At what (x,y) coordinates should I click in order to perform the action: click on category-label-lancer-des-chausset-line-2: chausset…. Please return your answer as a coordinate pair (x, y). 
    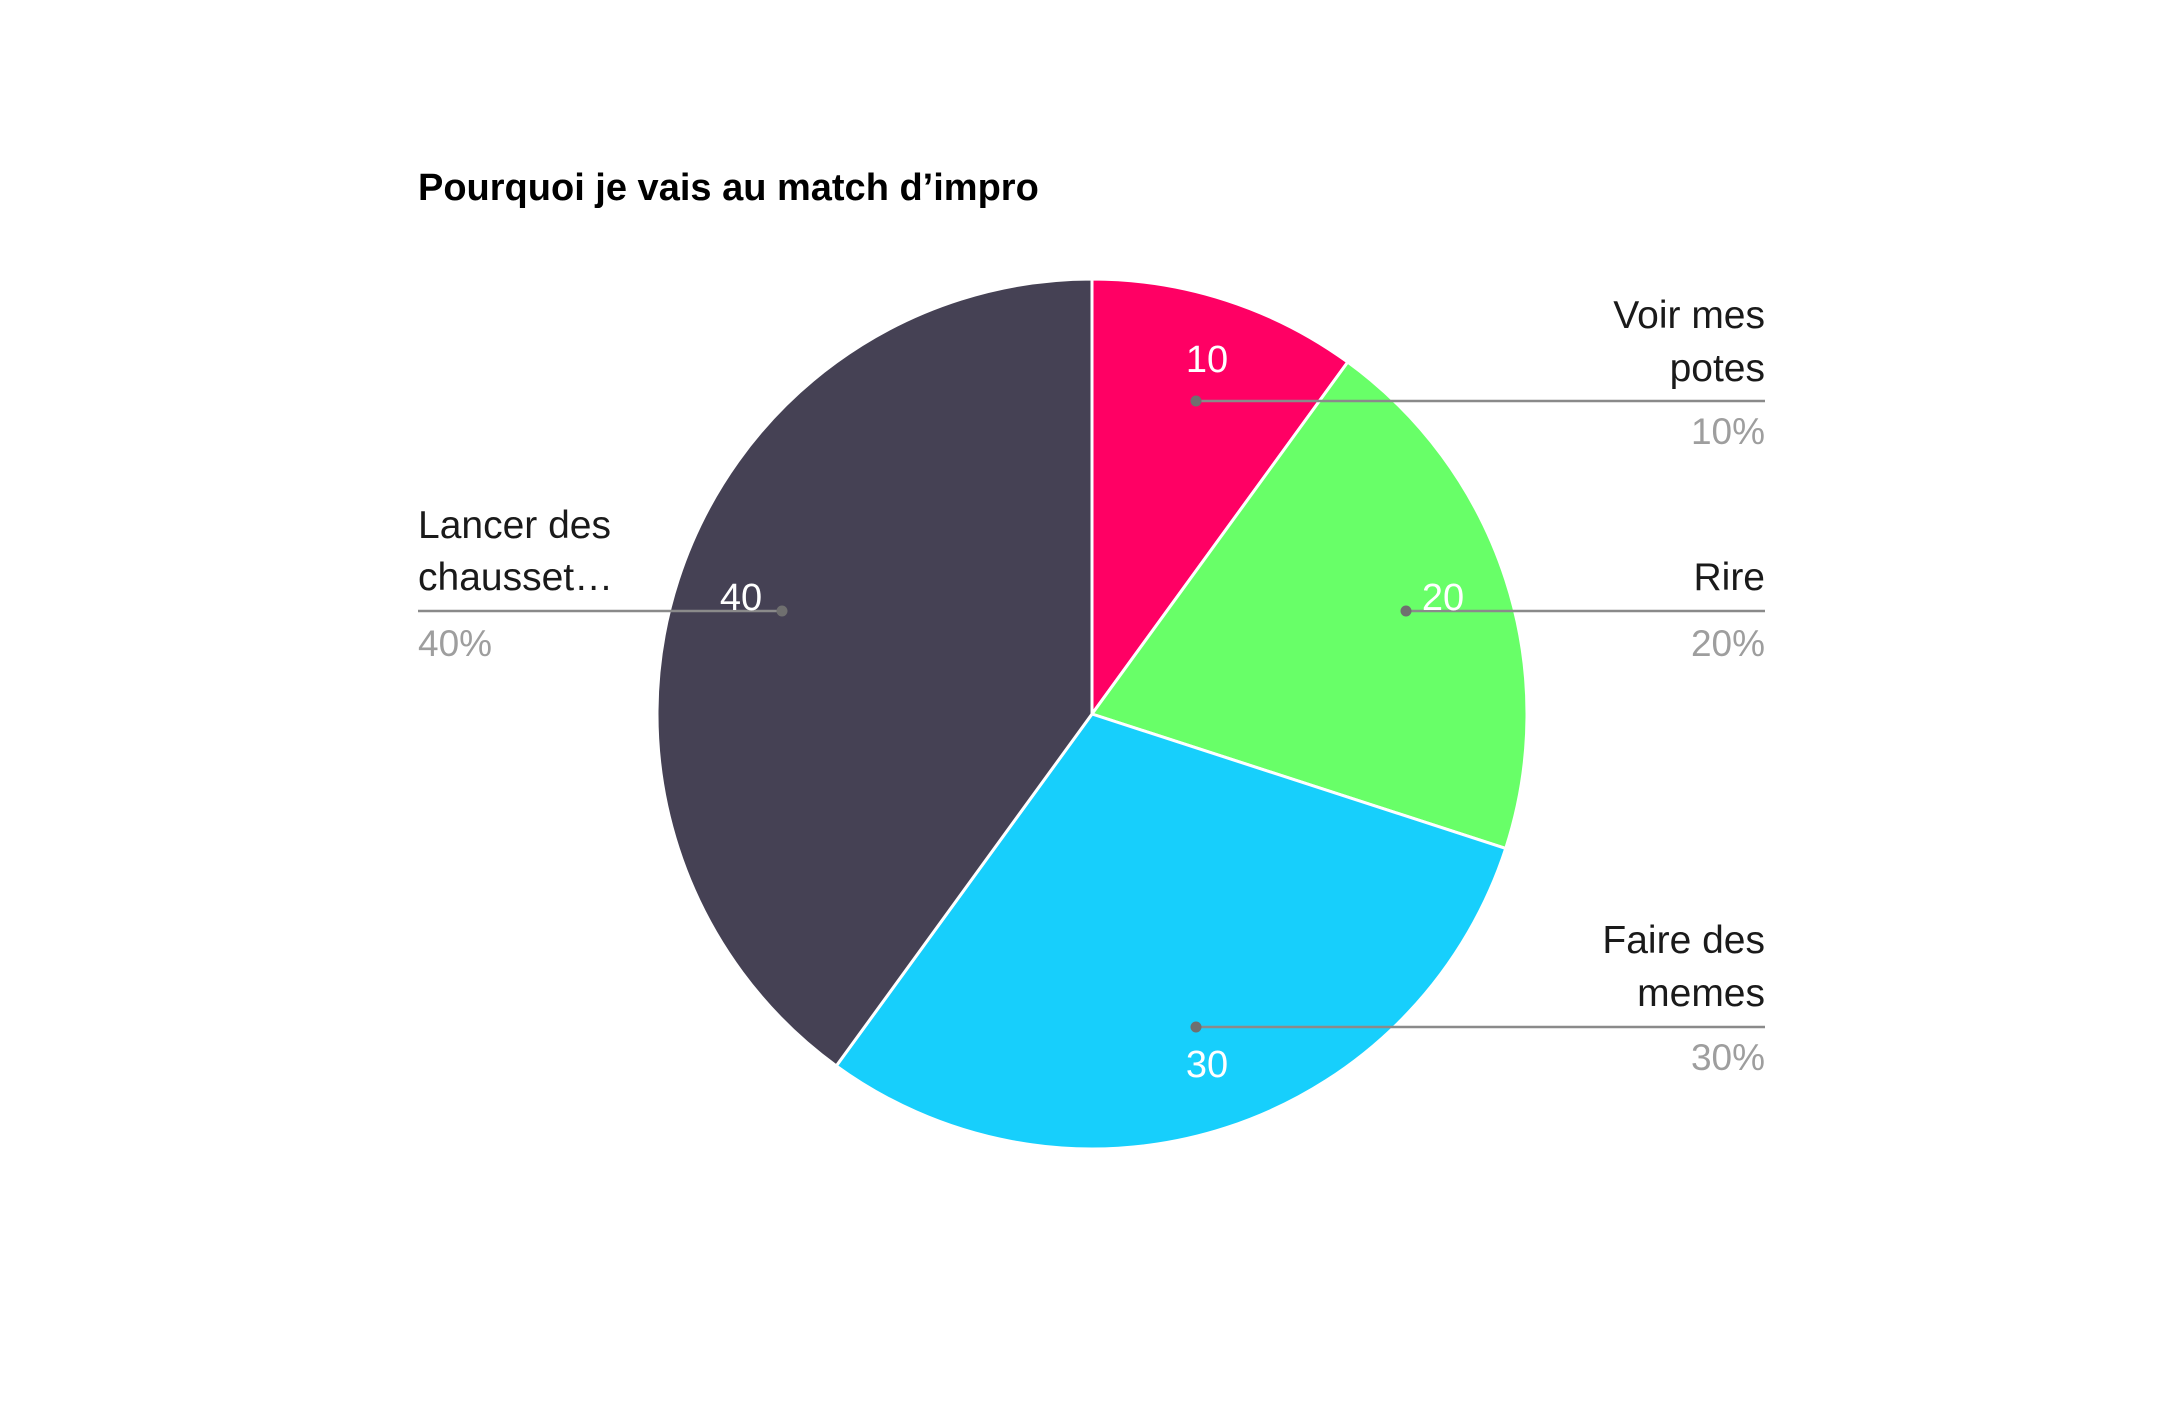
    Looking at the image, I should click on (515, 577).